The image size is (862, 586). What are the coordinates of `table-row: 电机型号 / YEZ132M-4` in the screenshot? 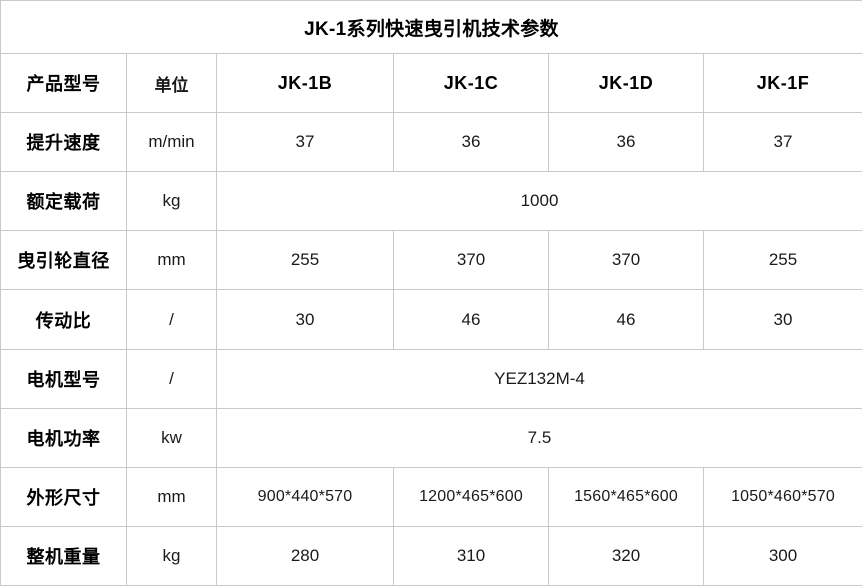 It's located at (431, 378).